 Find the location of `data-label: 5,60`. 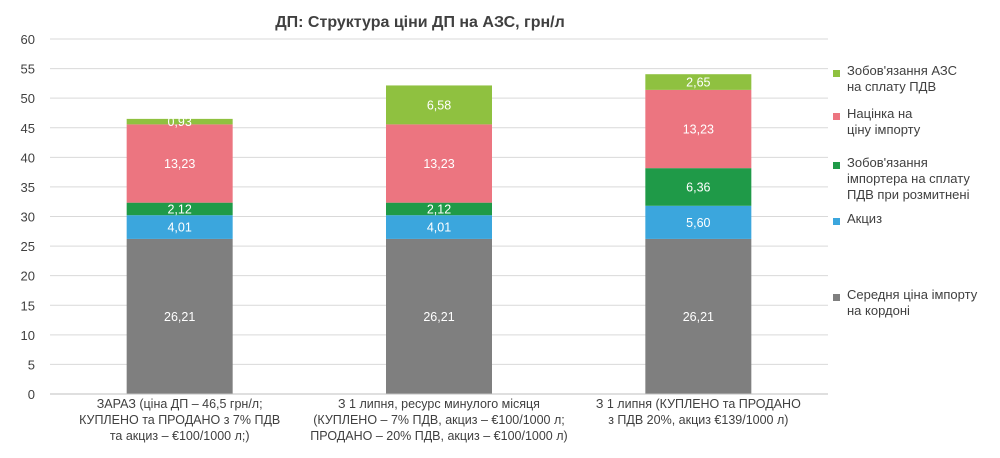

data-label: 5,60 is located at coordinates (698, 223).